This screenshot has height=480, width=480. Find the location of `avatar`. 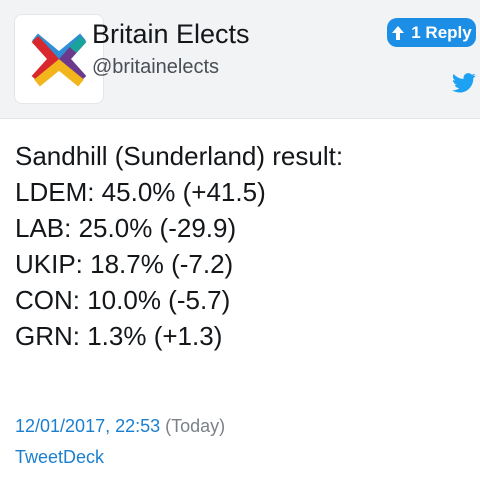

avatar is located at coordinates (59, 59).